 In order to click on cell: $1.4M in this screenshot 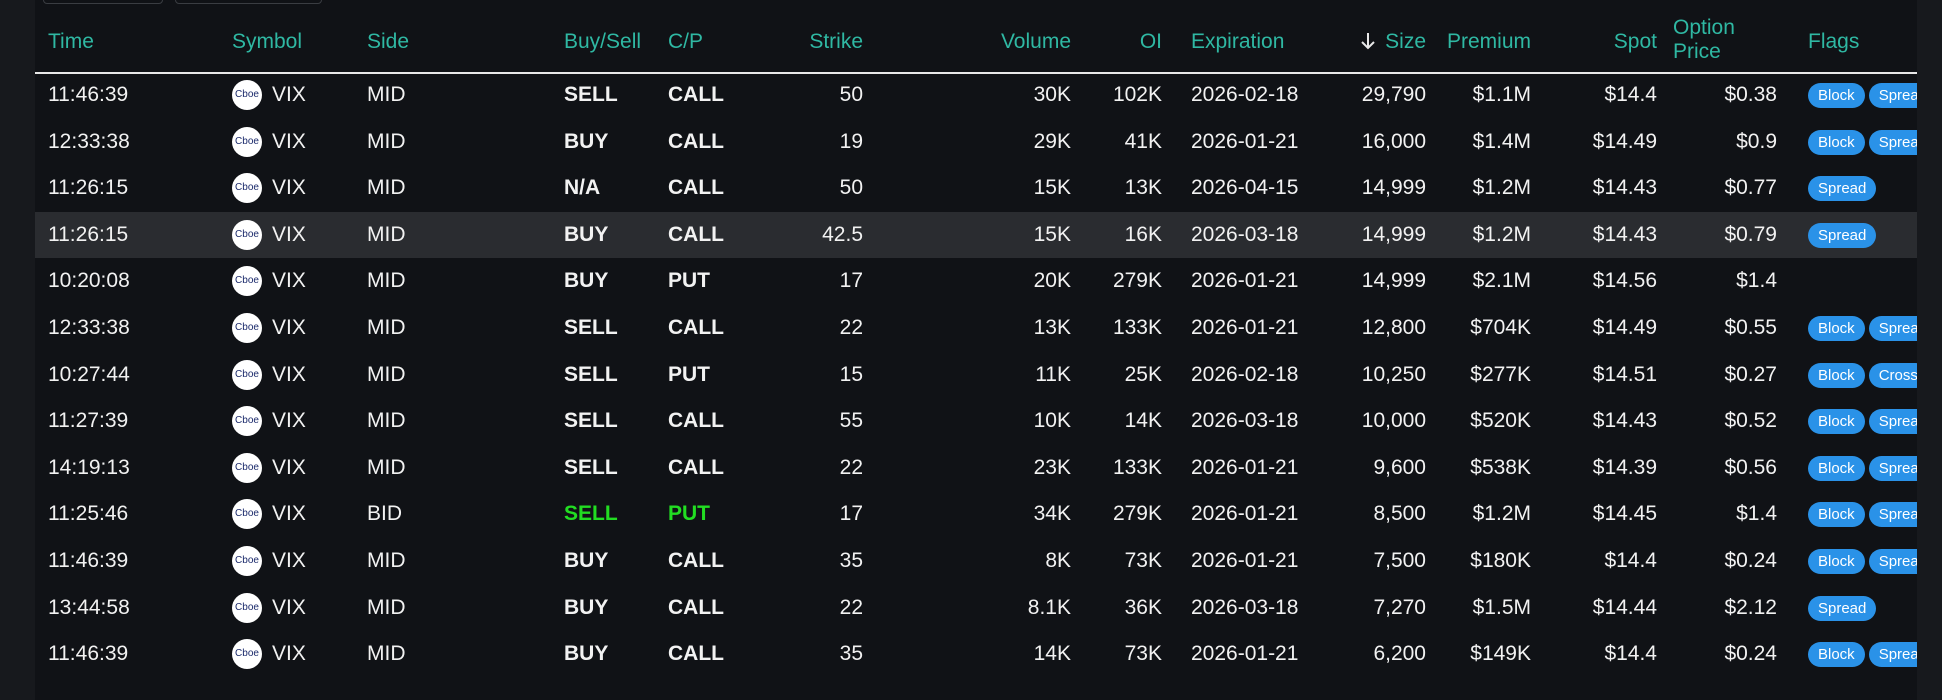, I will do `click(1501, 141)`.